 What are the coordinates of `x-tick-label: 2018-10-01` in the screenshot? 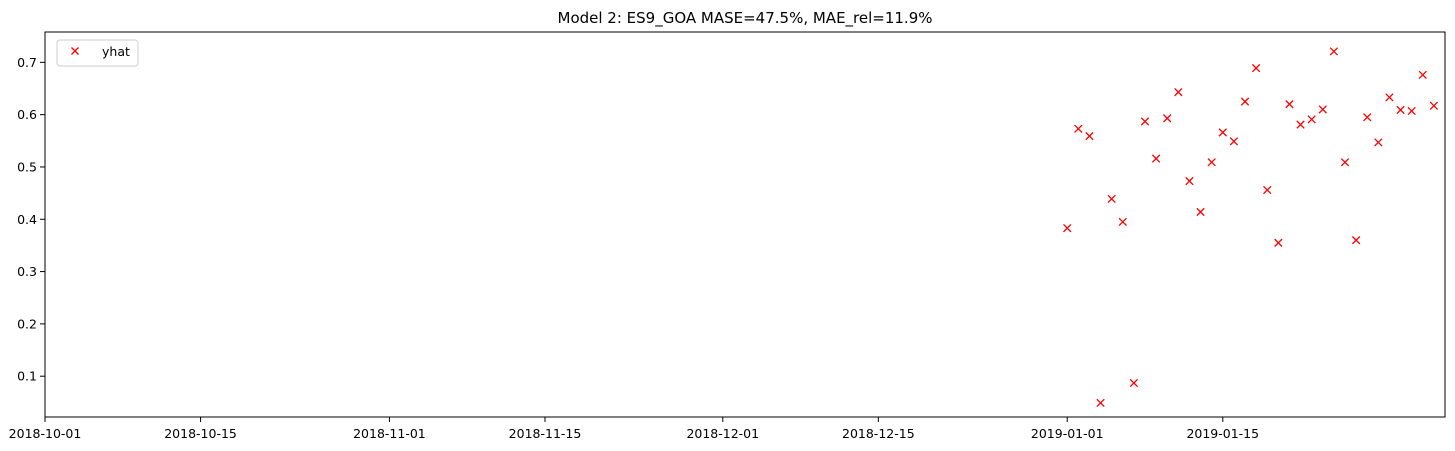 It's located at (45, 433).